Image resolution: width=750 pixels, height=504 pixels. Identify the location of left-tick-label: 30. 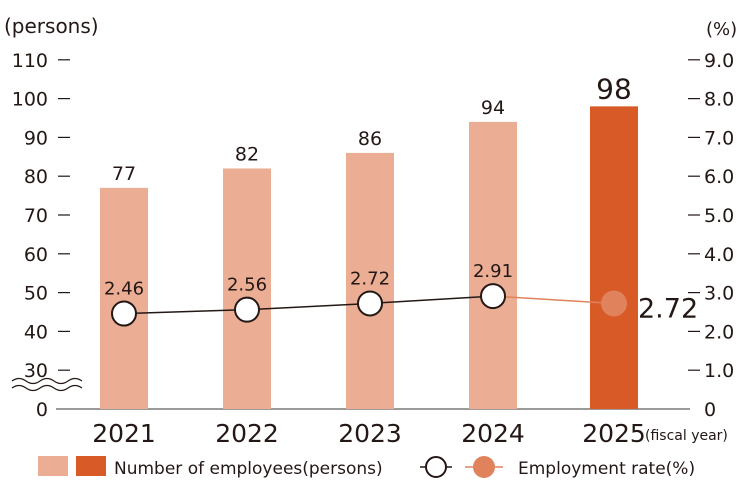
(36, 371).